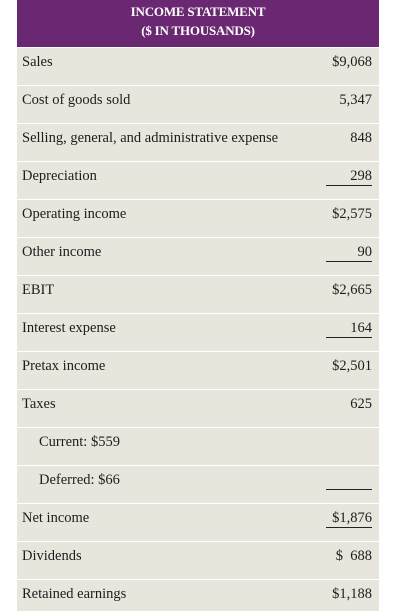  What do you see at coordinates (361, 404) in the screenshot?
I see `row-value: 625` at bounding box center [361, 404].